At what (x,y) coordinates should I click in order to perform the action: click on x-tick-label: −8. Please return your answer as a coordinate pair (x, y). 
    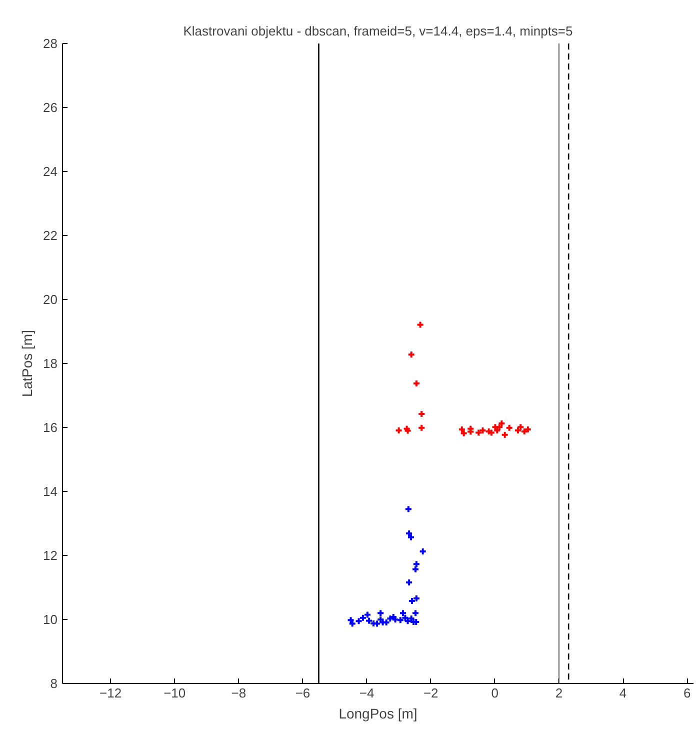
    Looking at the image, I should click on (238, 693).